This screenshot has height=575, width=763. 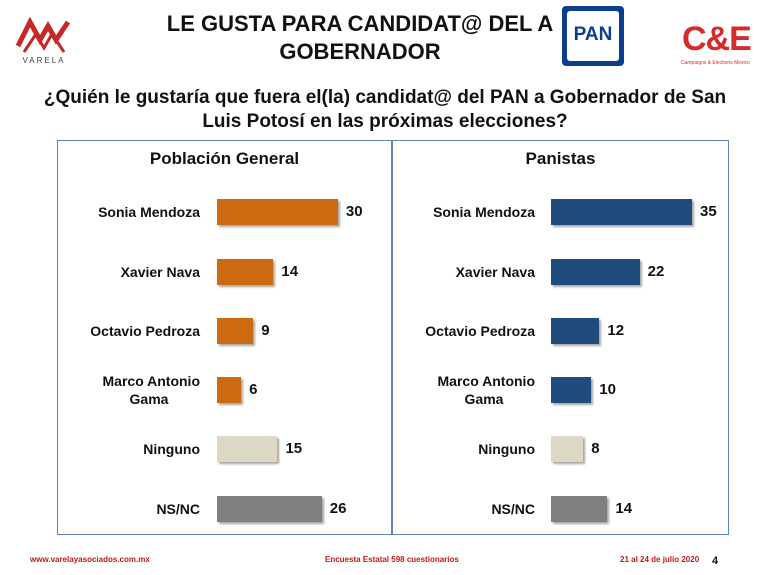 I want to click on data-label: 8, so click(x=595, y=448).